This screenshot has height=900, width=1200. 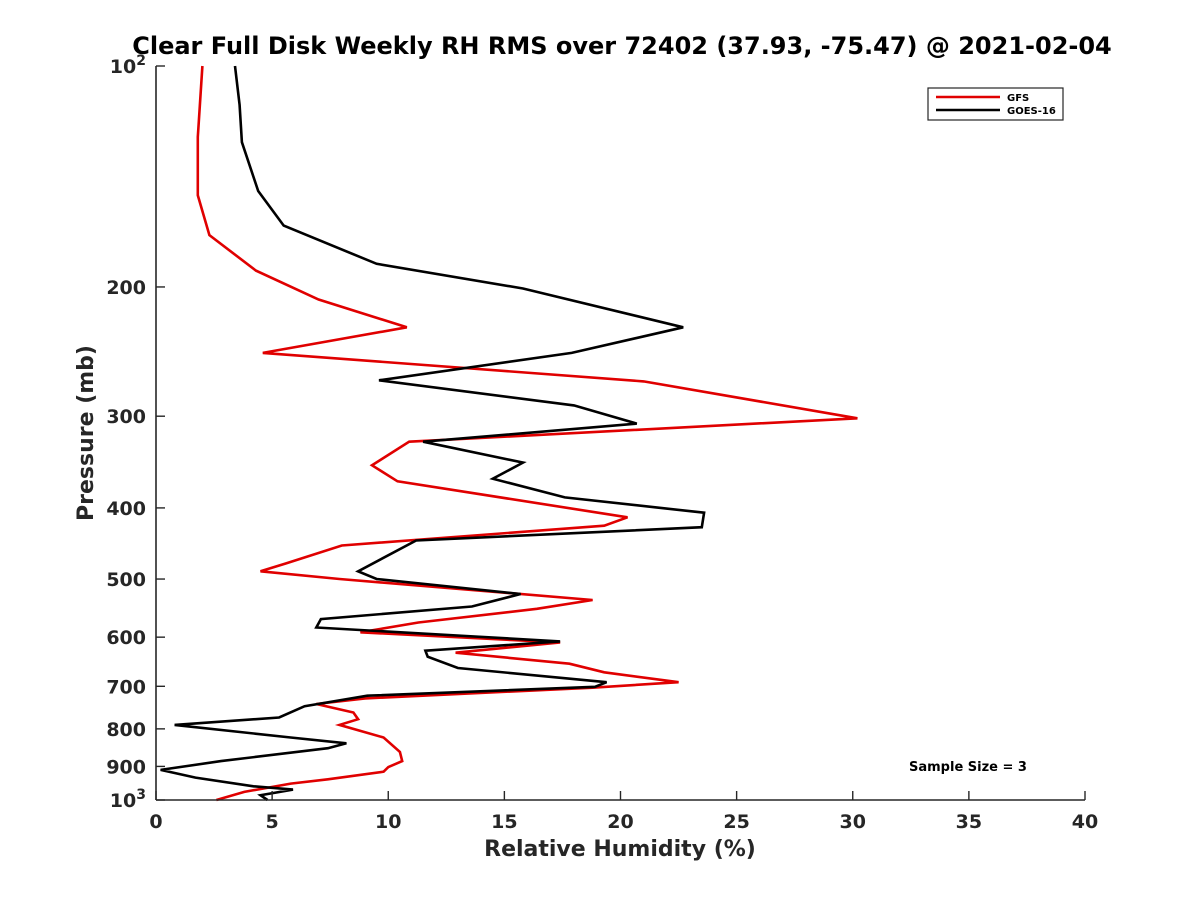 I want to click on y-tick-label: 800, so click(x=126, y=730).